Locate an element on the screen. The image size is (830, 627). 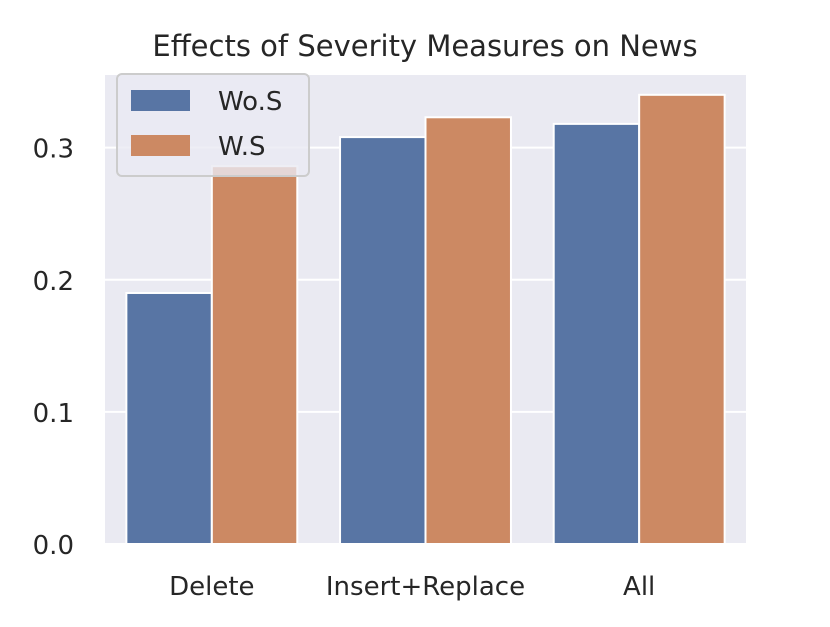
legend: Wo.S W.S is located at coordinates (213, 125).